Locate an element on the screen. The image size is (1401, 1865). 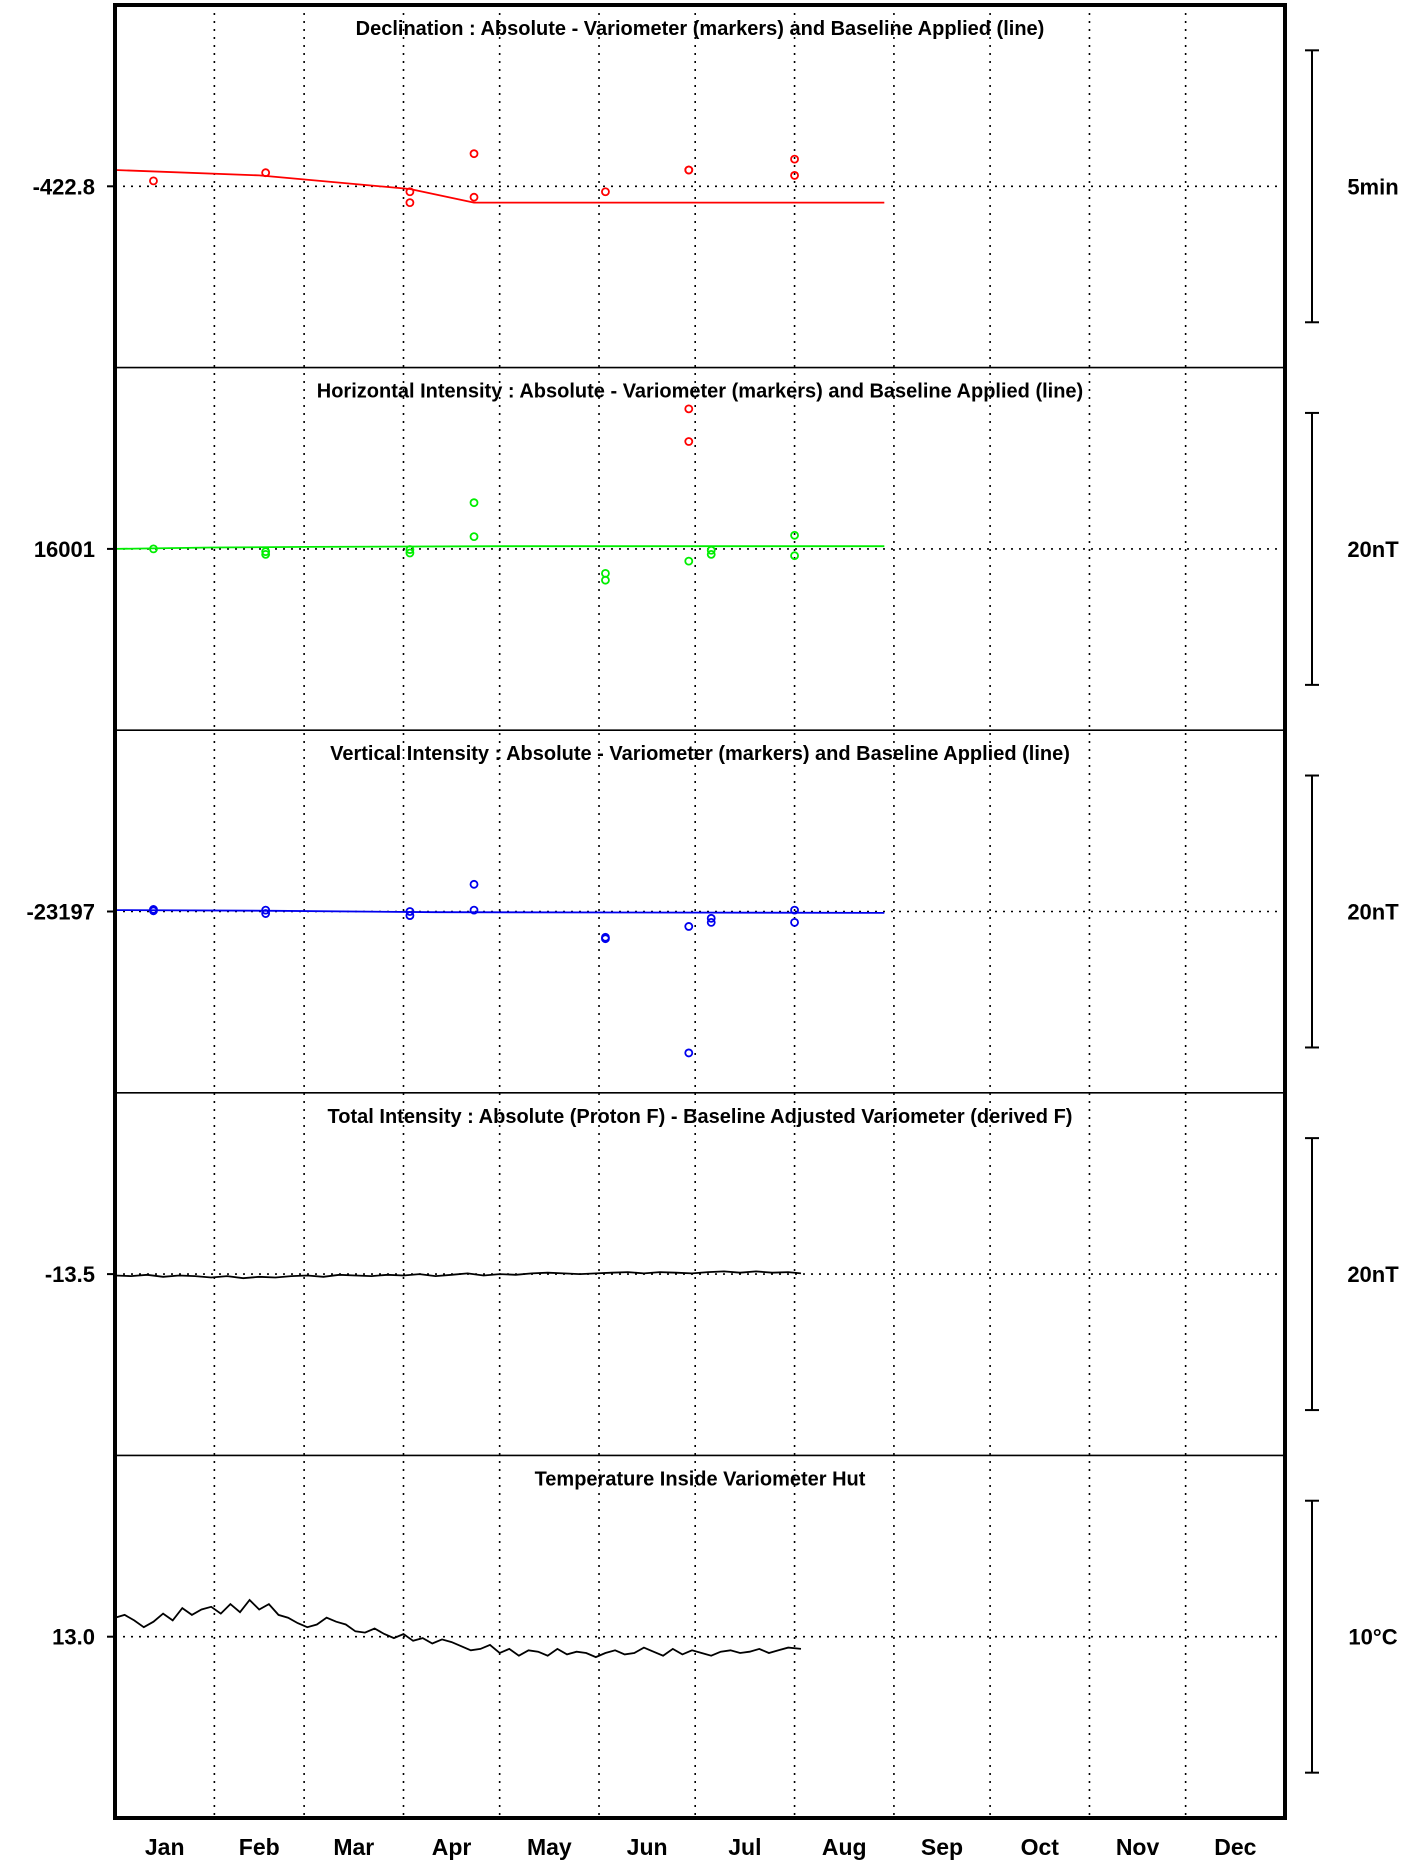
month-tick-label: May is located at coordinates (549, 1847).